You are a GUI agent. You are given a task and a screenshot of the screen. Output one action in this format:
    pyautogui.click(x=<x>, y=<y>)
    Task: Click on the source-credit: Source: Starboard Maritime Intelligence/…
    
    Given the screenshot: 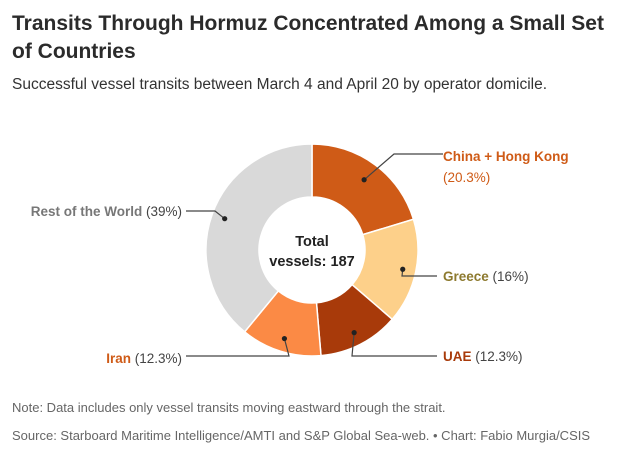 What is the action you would take?
    pyautogui.click(x=301, y=435)
    